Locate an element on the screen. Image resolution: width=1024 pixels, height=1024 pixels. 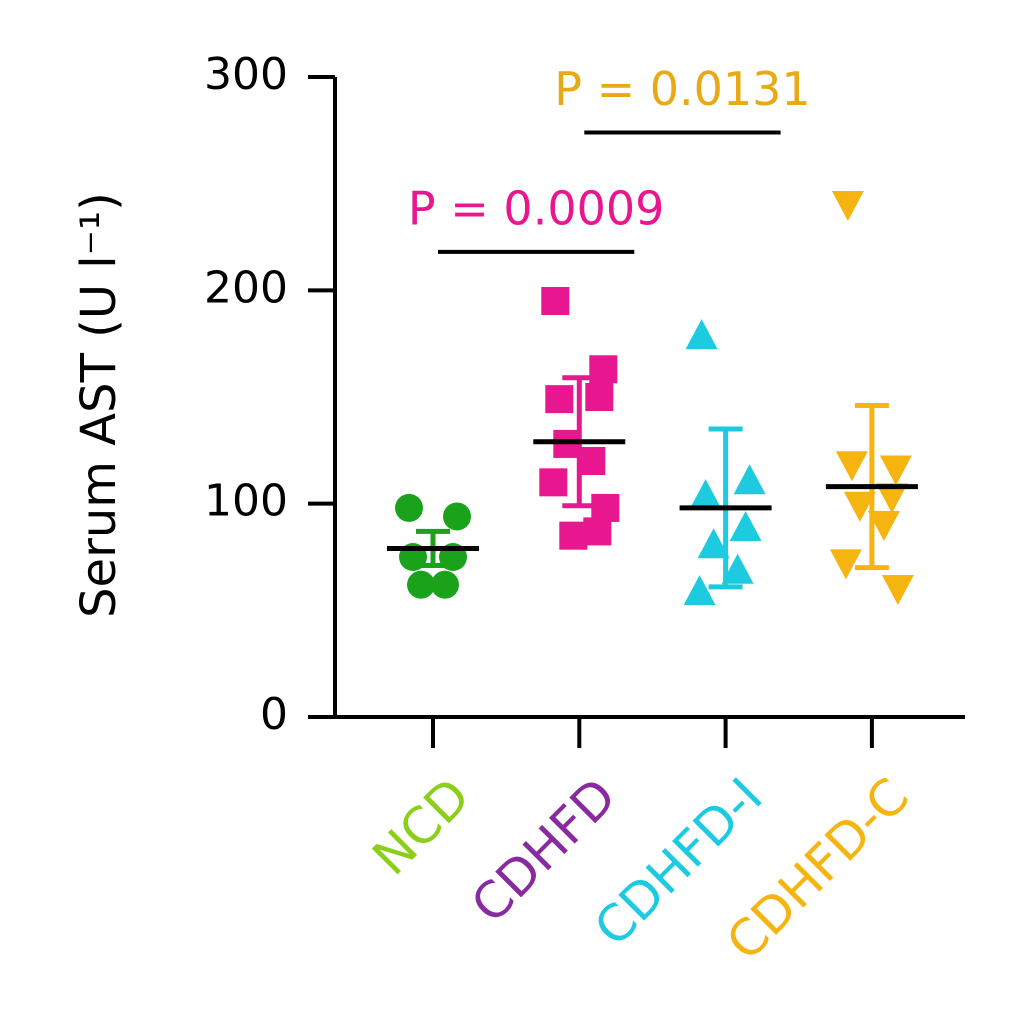
y-axis-label: Serum AST (U l⁻¹) is located at coordinates (99, 405).